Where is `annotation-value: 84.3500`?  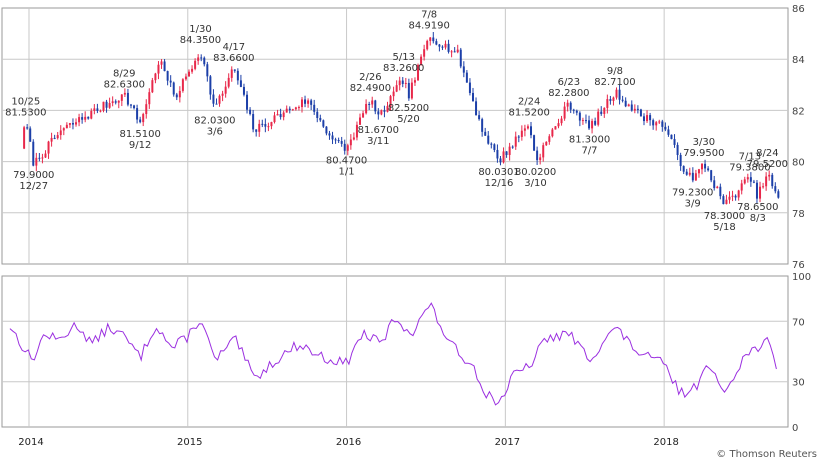
annotation-value: 84.3500 is located at coordinates (200, 40).